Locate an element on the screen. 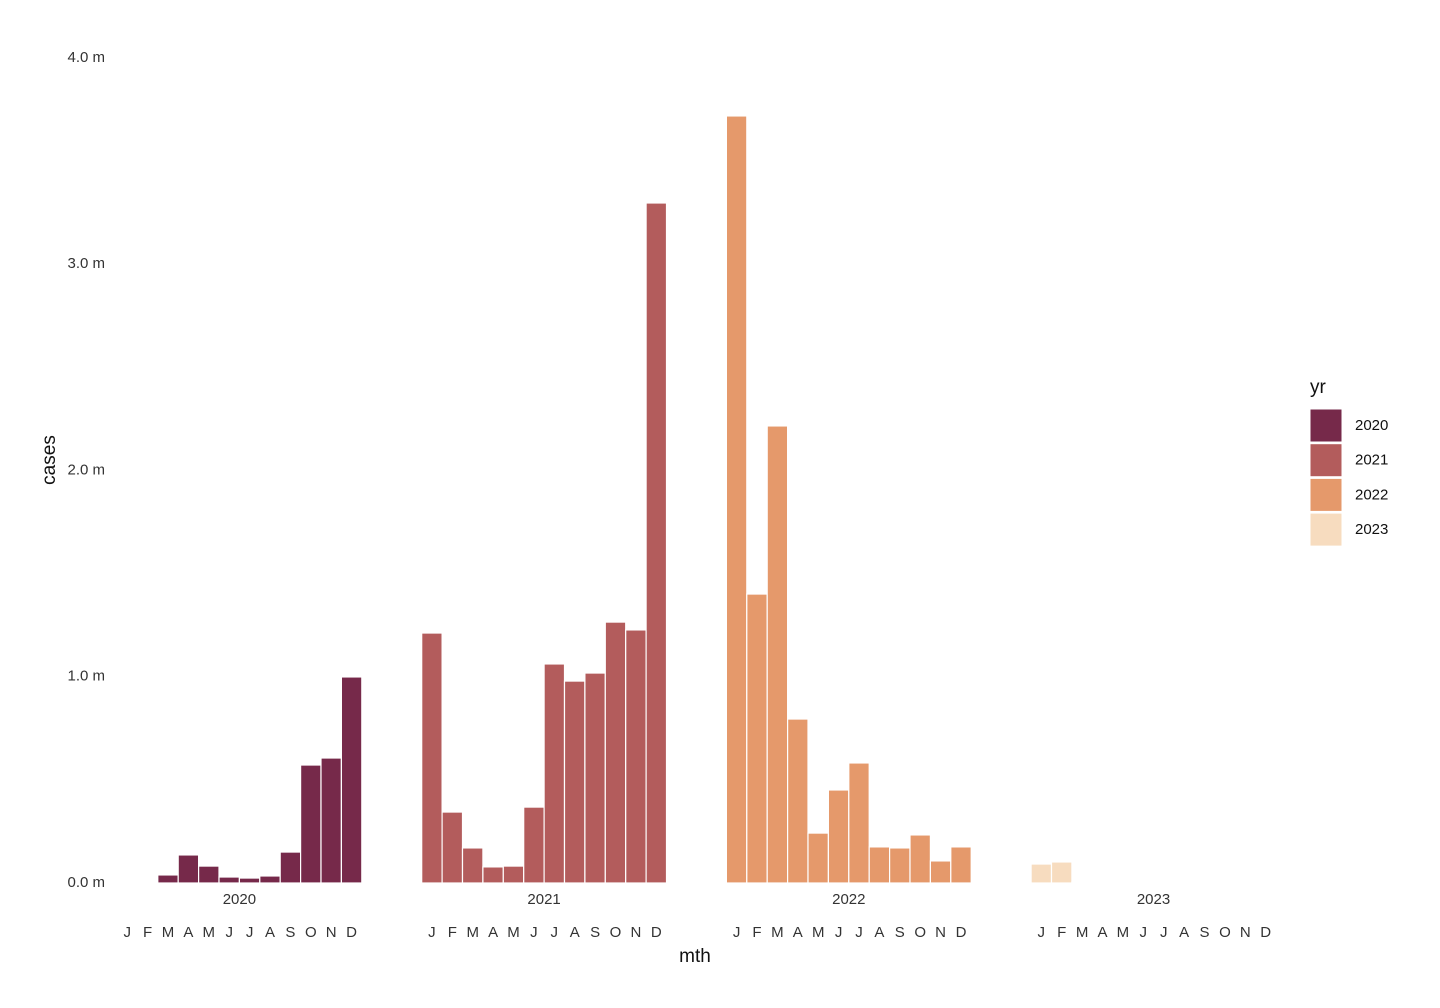 The width and height of the screenshot is (1440, 1008). legend-label: 2023 is located at coordinates (1371, 529).